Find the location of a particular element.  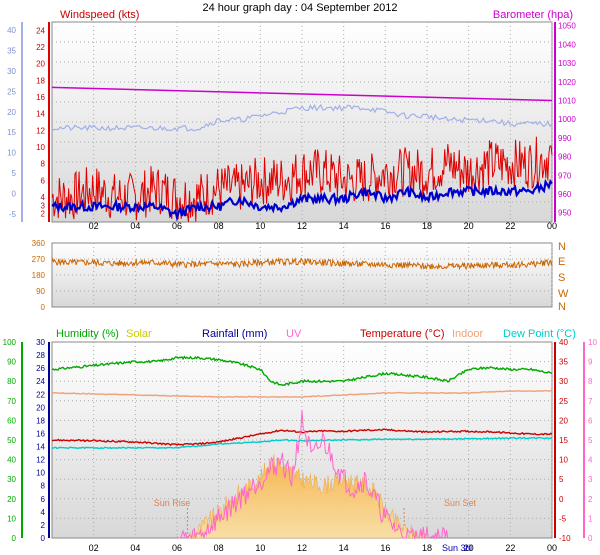

x-tick-label: 02 is located at coordinates (94, 226).